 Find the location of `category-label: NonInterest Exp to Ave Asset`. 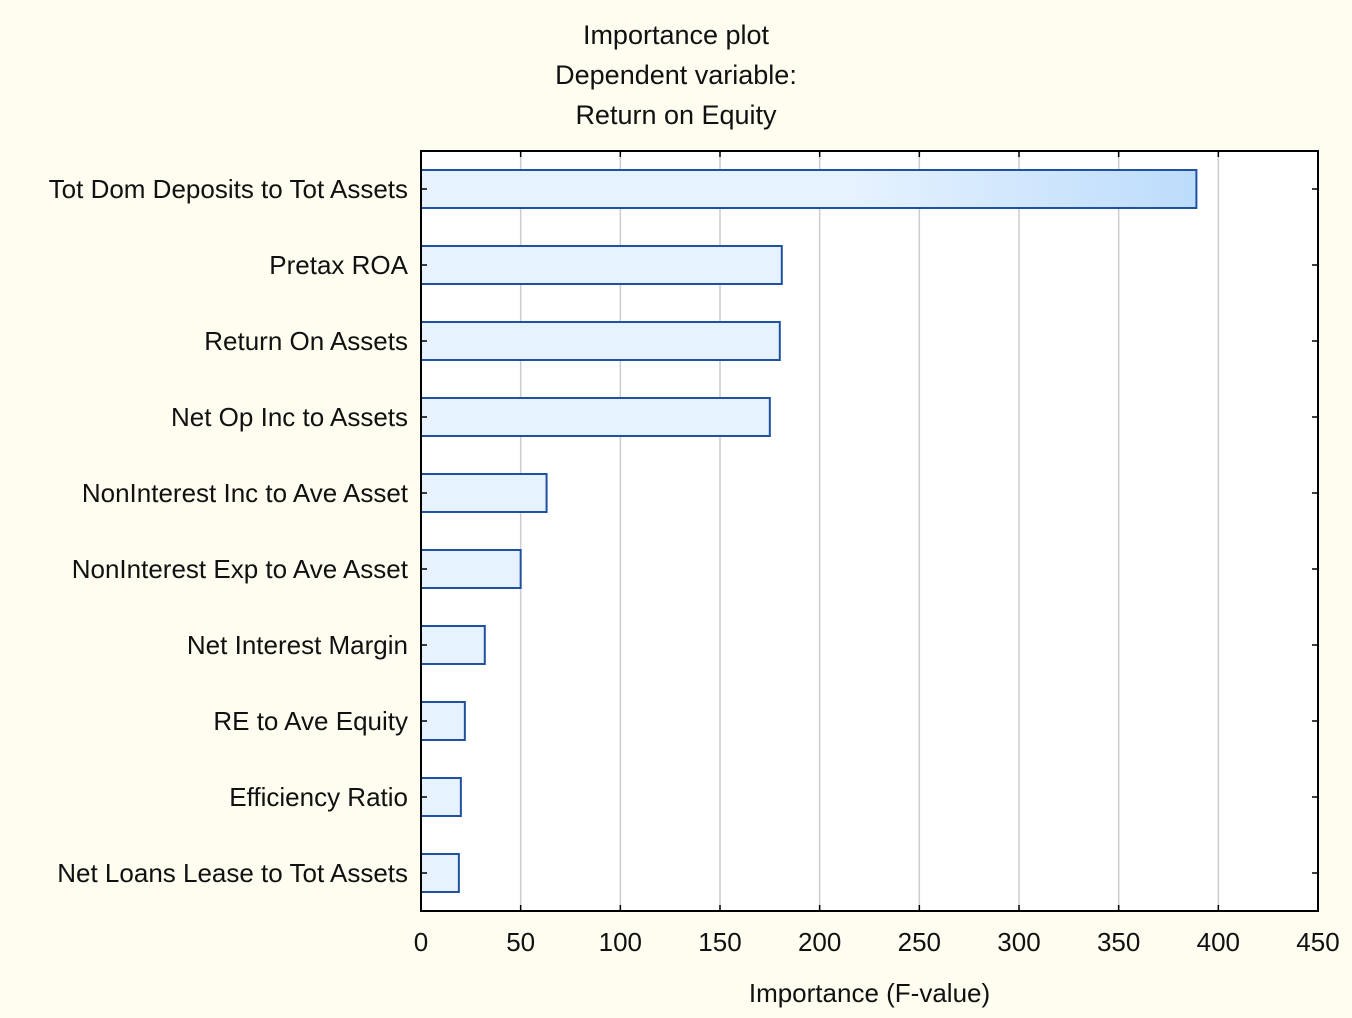

category-label: NonInterest Exp to Ave Asset is located at coordinates (240, 569).